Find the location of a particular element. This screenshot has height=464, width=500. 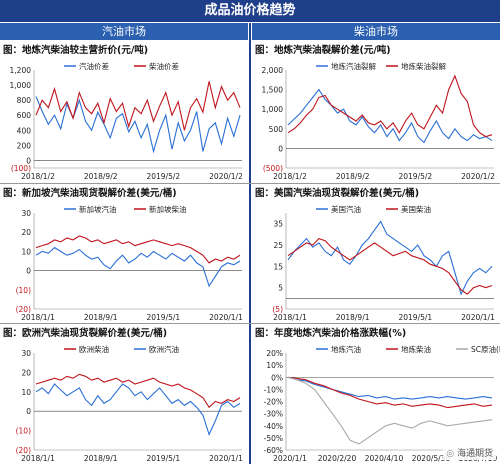

y-tick-label: 600 is located at coordinates (24, 115).